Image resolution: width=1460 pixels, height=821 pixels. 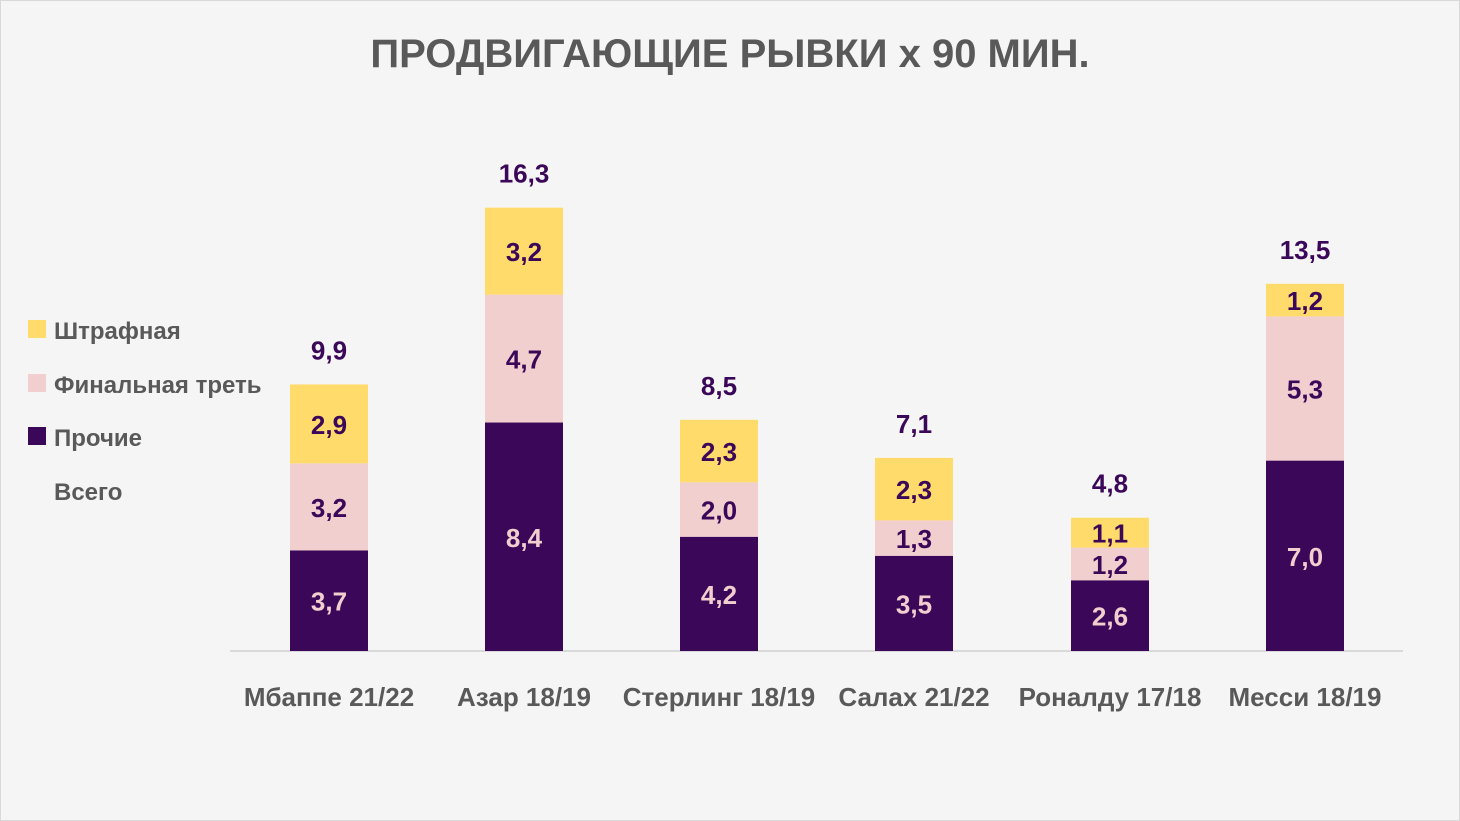 What do you see at coordinates (158, 385) in the screenshot?
I see `legend-label: Финальная треть` at bounding box center [158, 385].